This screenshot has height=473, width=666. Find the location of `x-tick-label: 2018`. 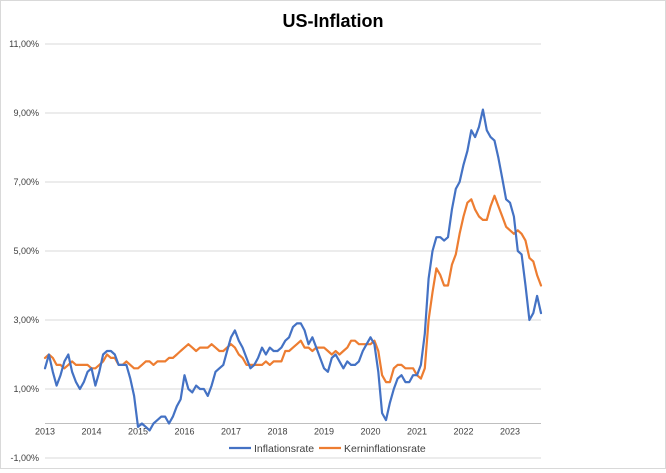

x-tick-label: 2018 is located at coordinates (277, 432).